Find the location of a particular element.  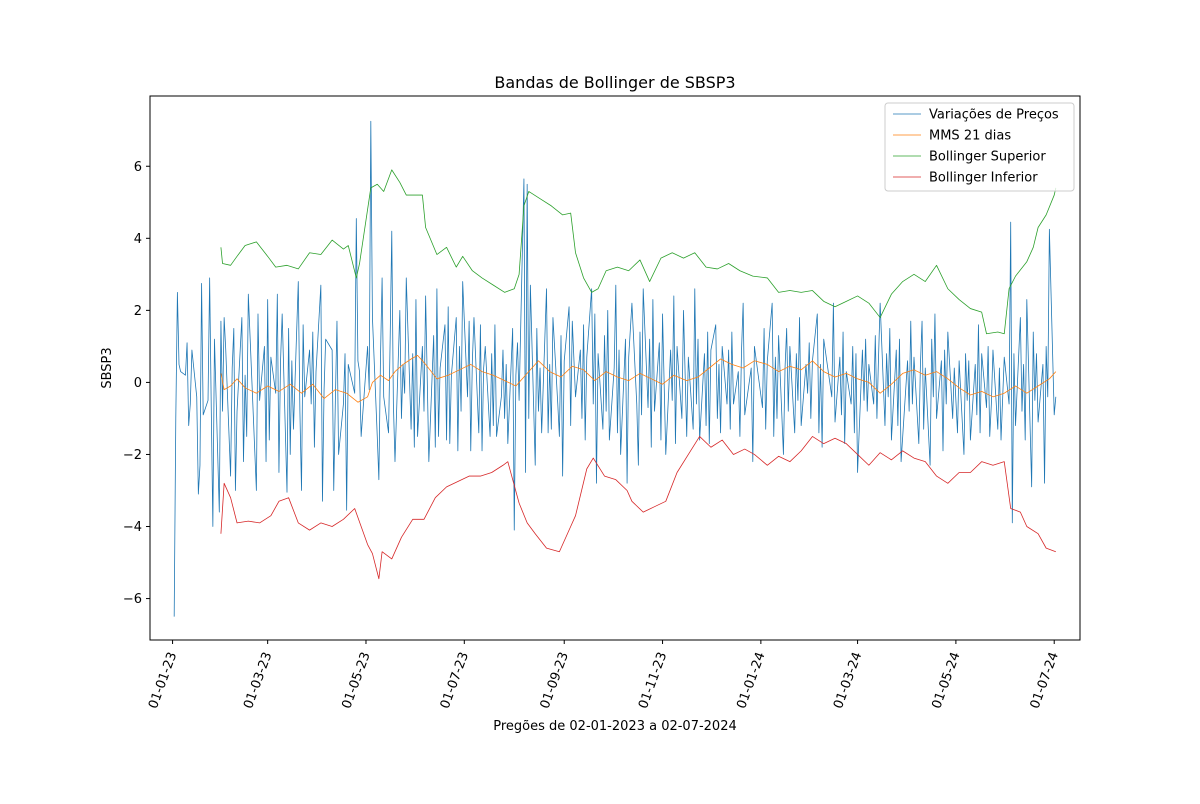

x-tick-label: 01-05-23 is located at coordinates (356, 680).